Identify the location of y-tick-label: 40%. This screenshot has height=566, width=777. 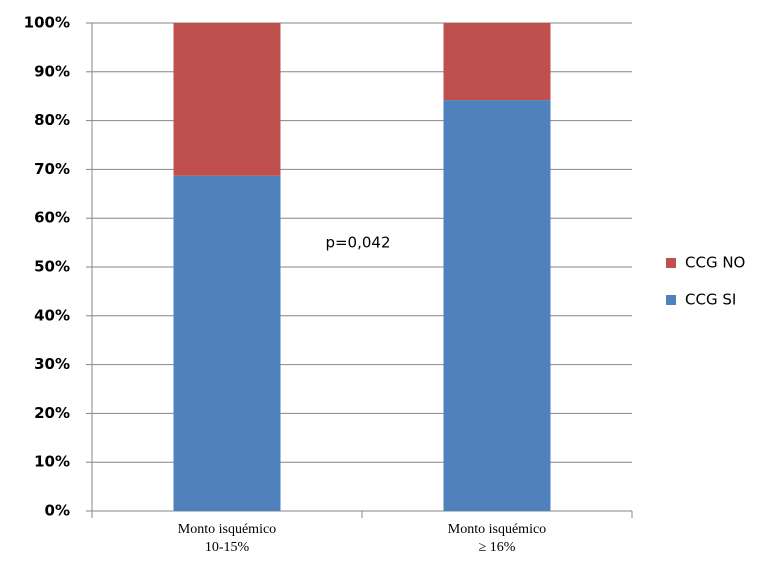
(52, 315).